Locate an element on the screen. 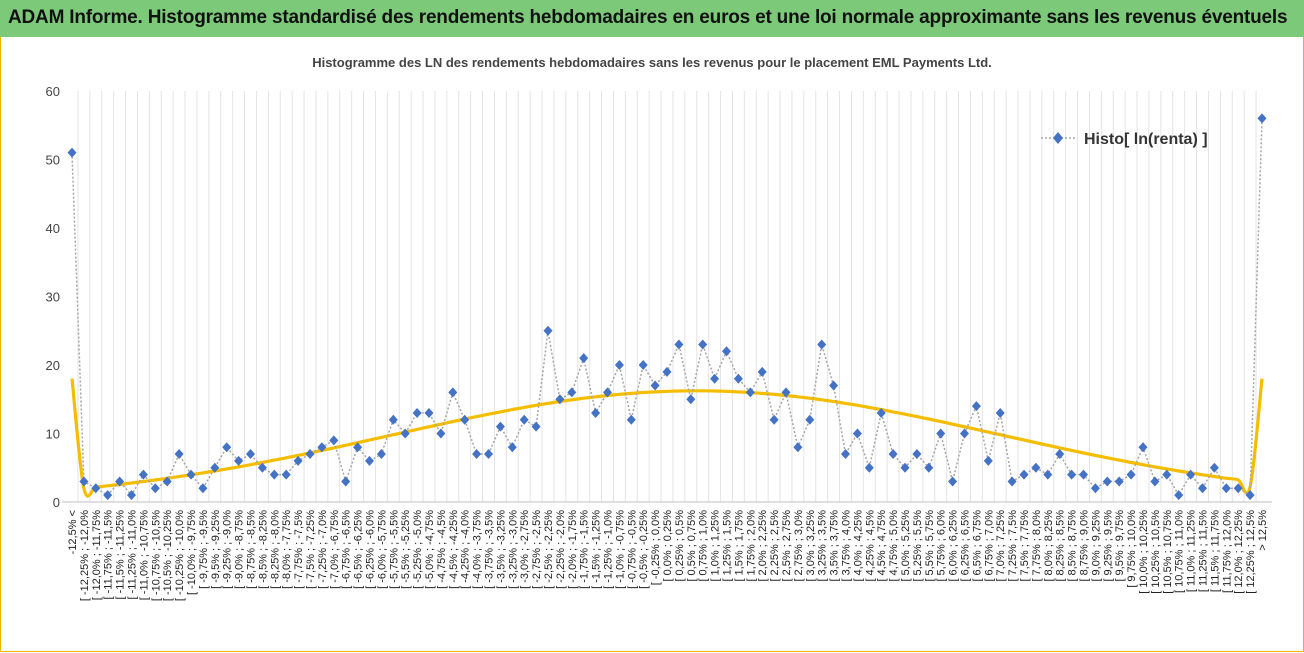 The image size is (1304, 653). x-tick-label: [ 7,5% ; 7,75% is located at coordinates (1025, 546).